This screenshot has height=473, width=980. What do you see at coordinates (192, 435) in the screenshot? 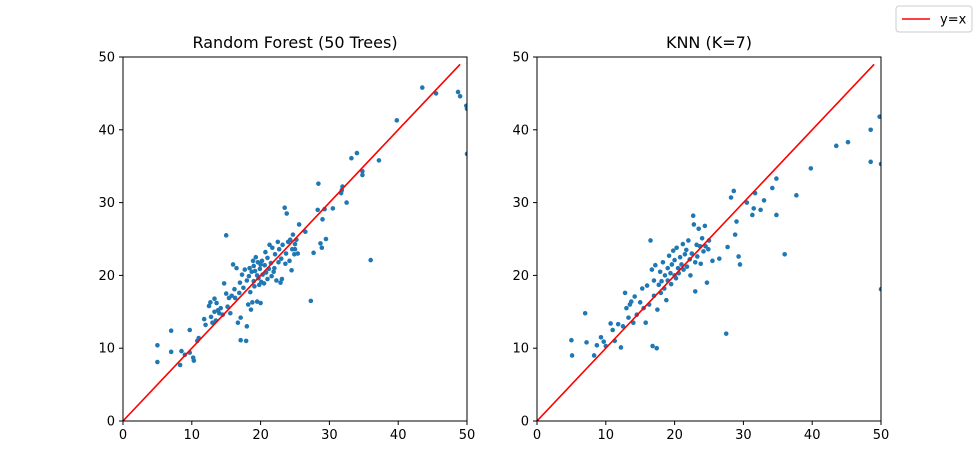
I see `x-tick-label: 10` at bounding box center [192, 435].